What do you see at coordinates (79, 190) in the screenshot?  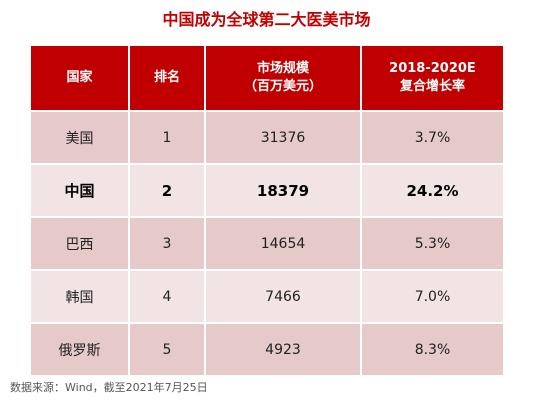 I see `cell-country: 中国` at bounding box center [79, 190].